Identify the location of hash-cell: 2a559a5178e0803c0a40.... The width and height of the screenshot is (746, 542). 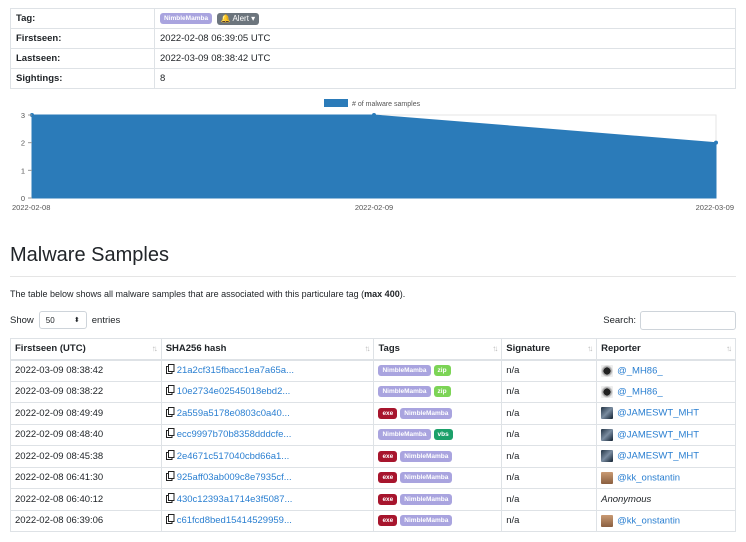
(267, 413).